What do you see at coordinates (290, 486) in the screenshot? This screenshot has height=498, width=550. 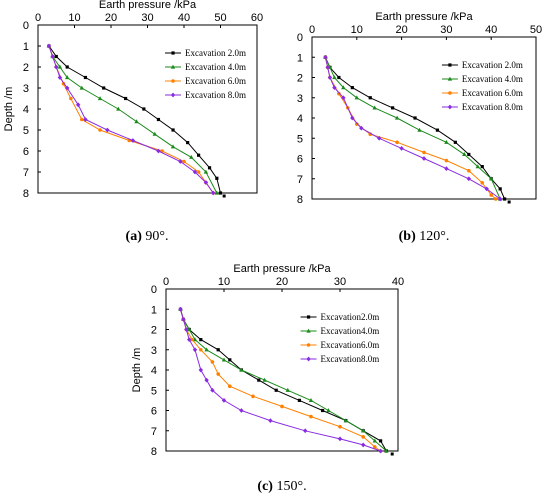 I see `caption-text: 150°.` at bounding box center [290, 486].